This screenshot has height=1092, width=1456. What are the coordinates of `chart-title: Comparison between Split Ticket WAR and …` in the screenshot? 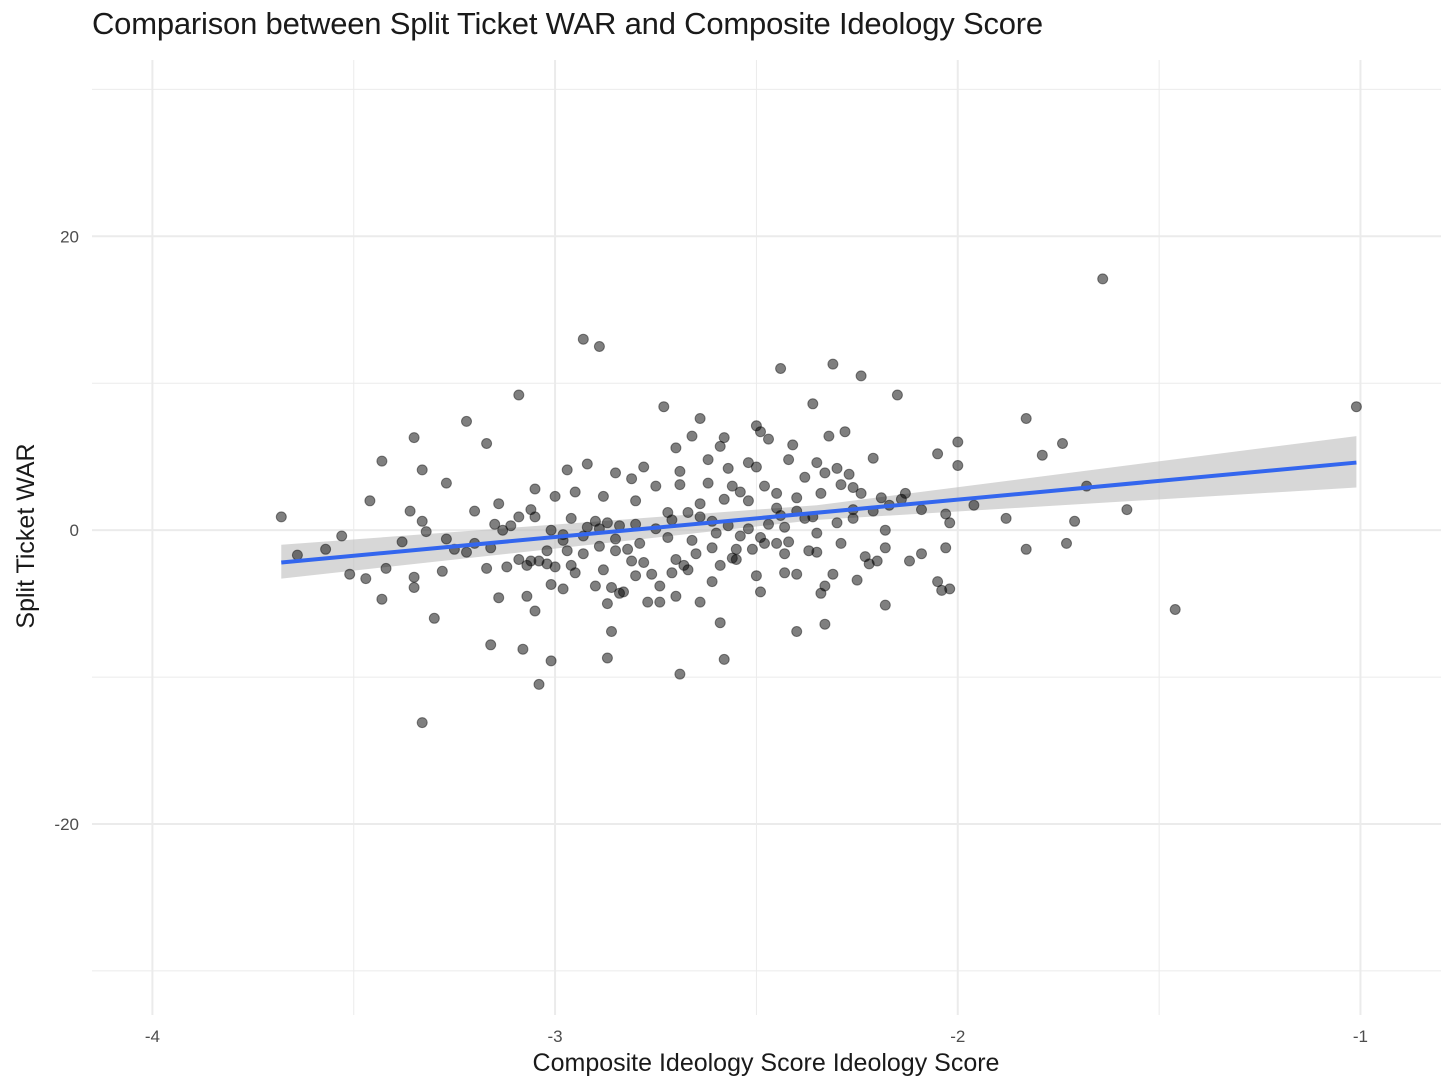 It's located at (567, 23).